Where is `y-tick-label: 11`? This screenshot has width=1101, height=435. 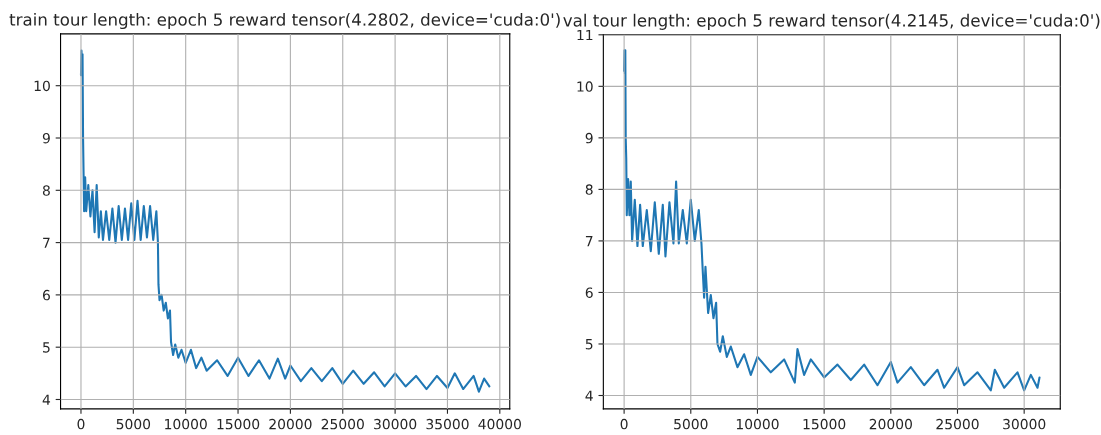 y-tick-label: 11 is located at coordinates (585, 35).